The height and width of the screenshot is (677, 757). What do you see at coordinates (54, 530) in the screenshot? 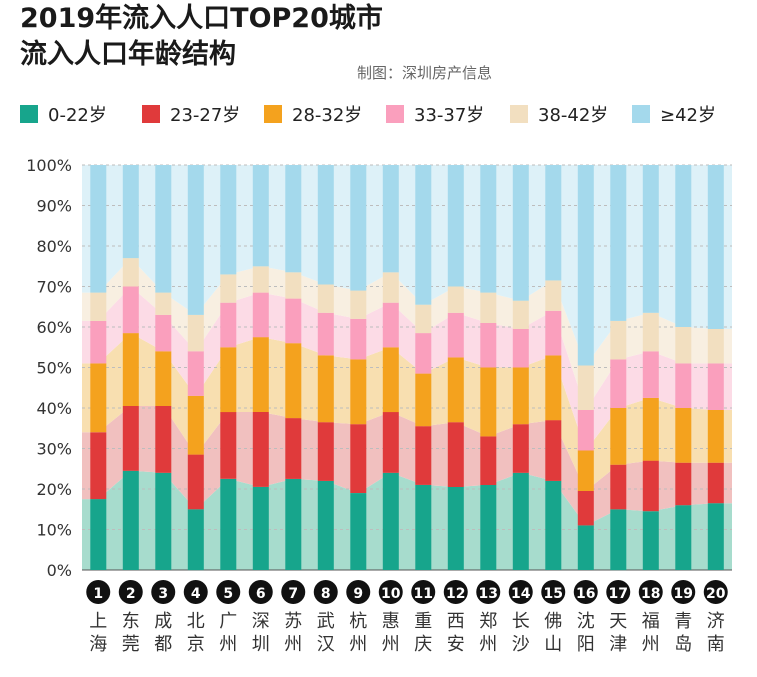
I see `y-tick-label: 10%` at bounding box center [54, 530].